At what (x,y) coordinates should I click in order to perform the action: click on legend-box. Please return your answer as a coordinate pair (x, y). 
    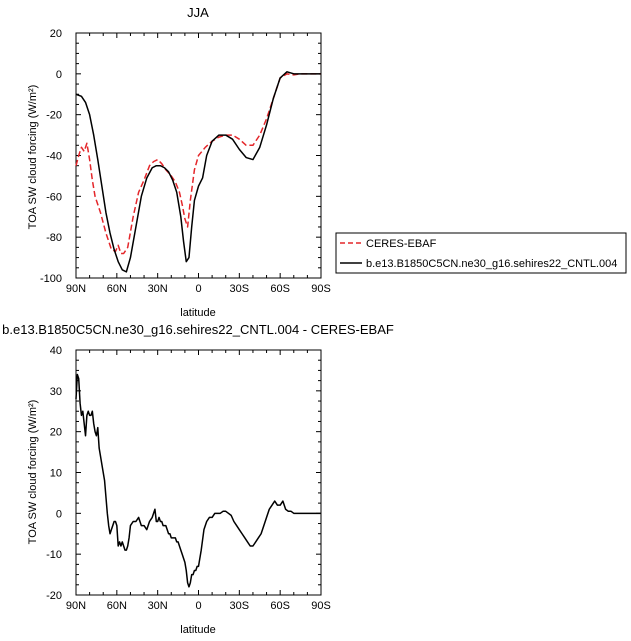
    Looking at the image, I should click on (481, 253).